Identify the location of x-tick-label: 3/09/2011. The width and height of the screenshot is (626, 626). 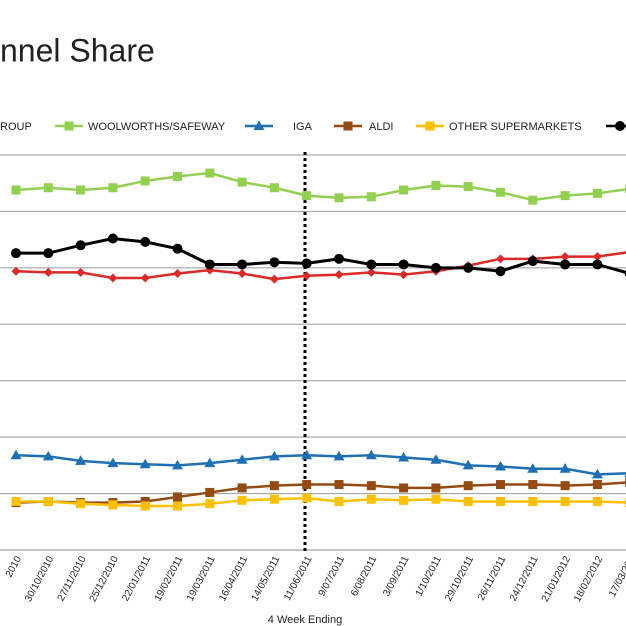
(396, 576).